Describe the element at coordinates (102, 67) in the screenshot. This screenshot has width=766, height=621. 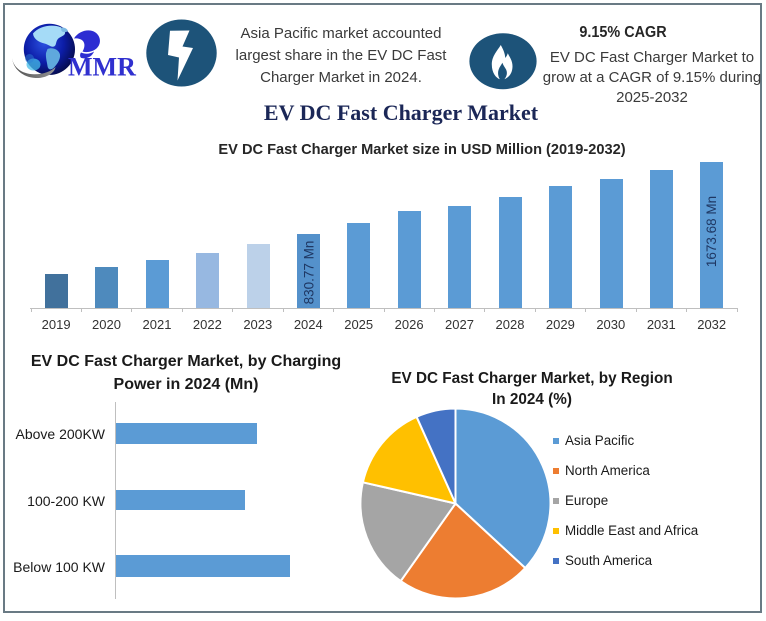
I see `svg-text: MMR` at that location.